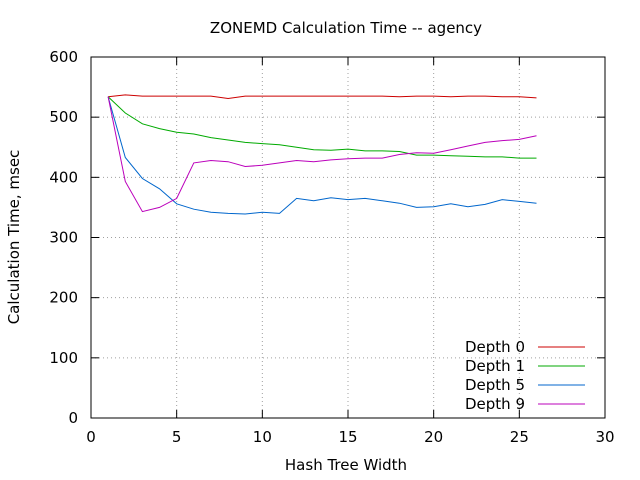 The width and height of the screenshot is (640, 480). I want to click on x-tick-label: 20, so click(433, 437).